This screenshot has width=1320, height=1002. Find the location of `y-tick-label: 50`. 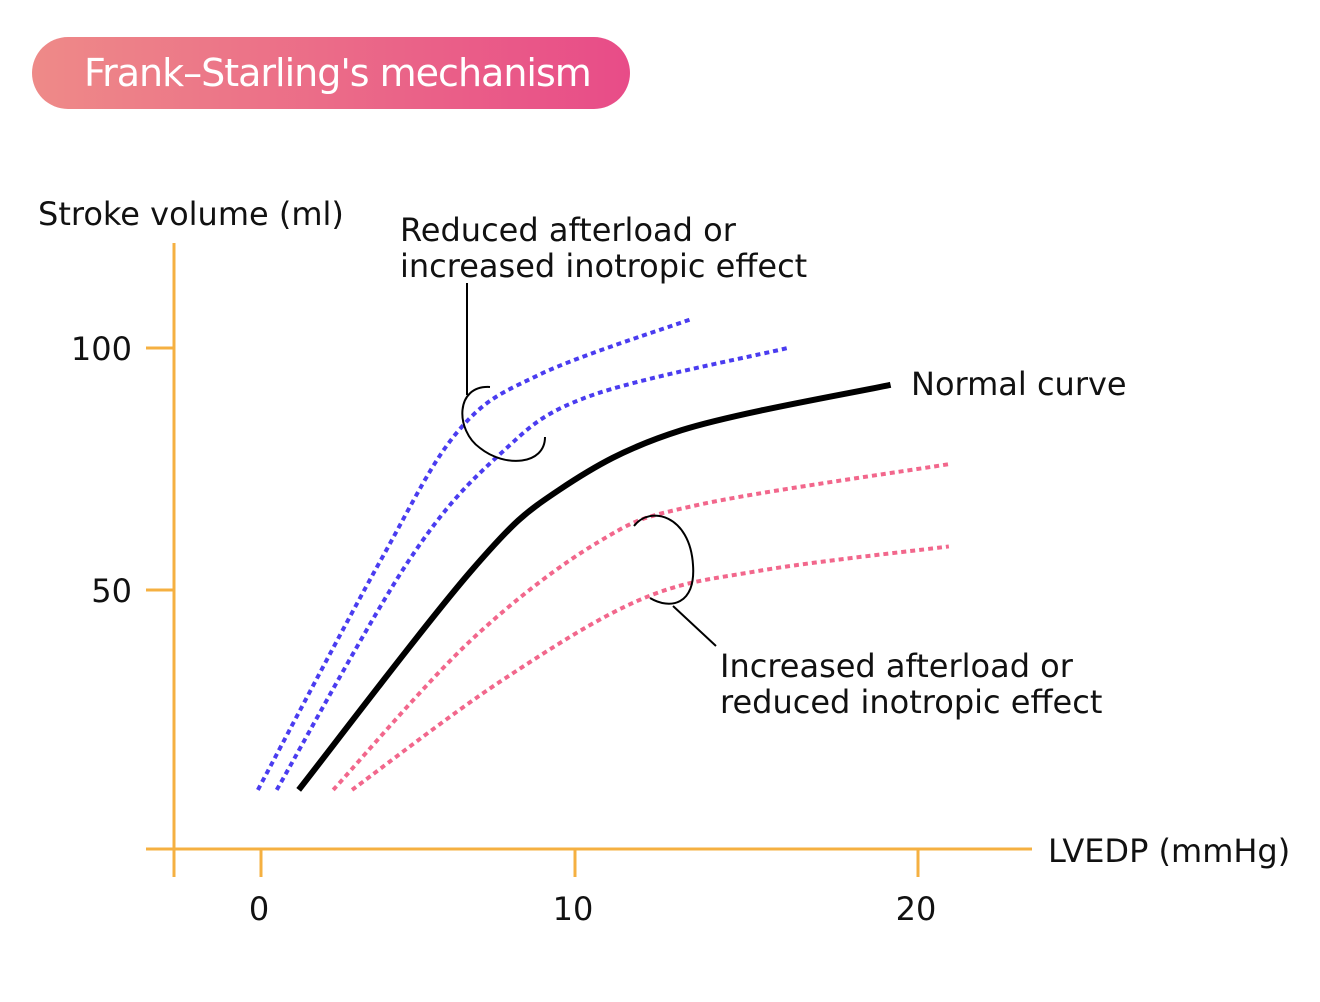

y-tick-label: 50 is located at coordinates (111, 591).